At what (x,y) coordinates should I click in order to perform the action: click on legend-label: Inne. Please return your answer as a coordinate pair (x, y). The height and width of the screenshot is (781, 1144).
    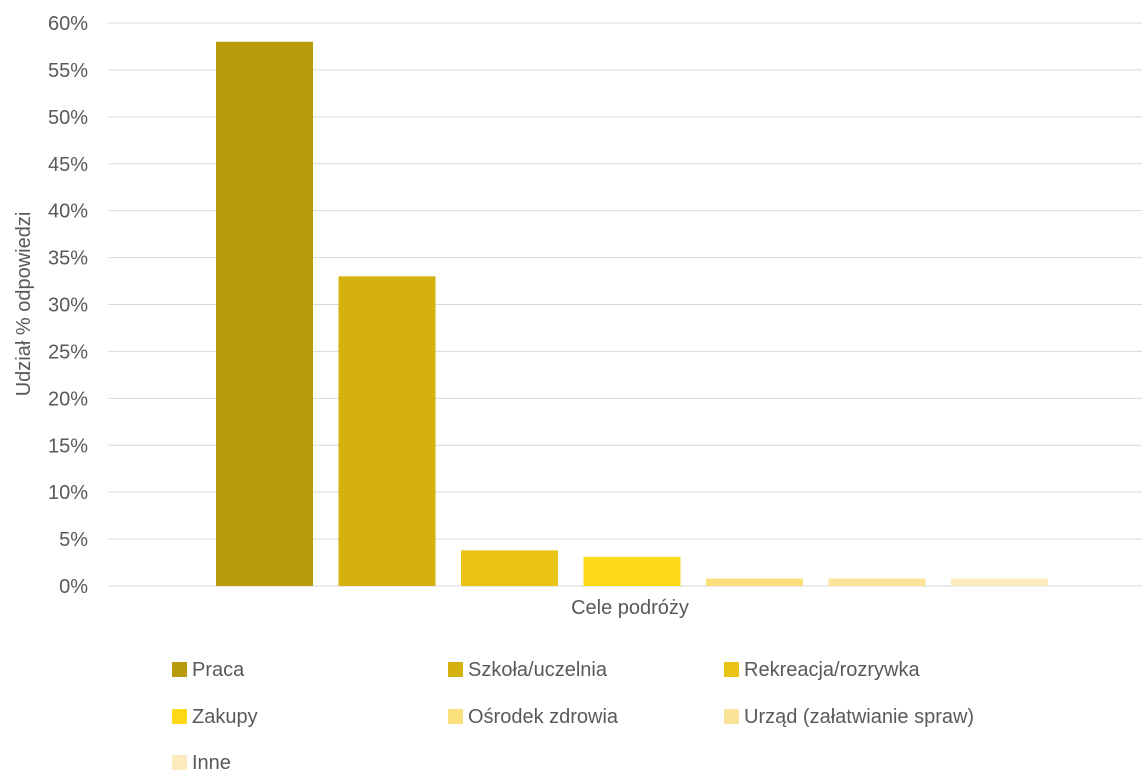
    Looking at the image, I should click on (211, 763).